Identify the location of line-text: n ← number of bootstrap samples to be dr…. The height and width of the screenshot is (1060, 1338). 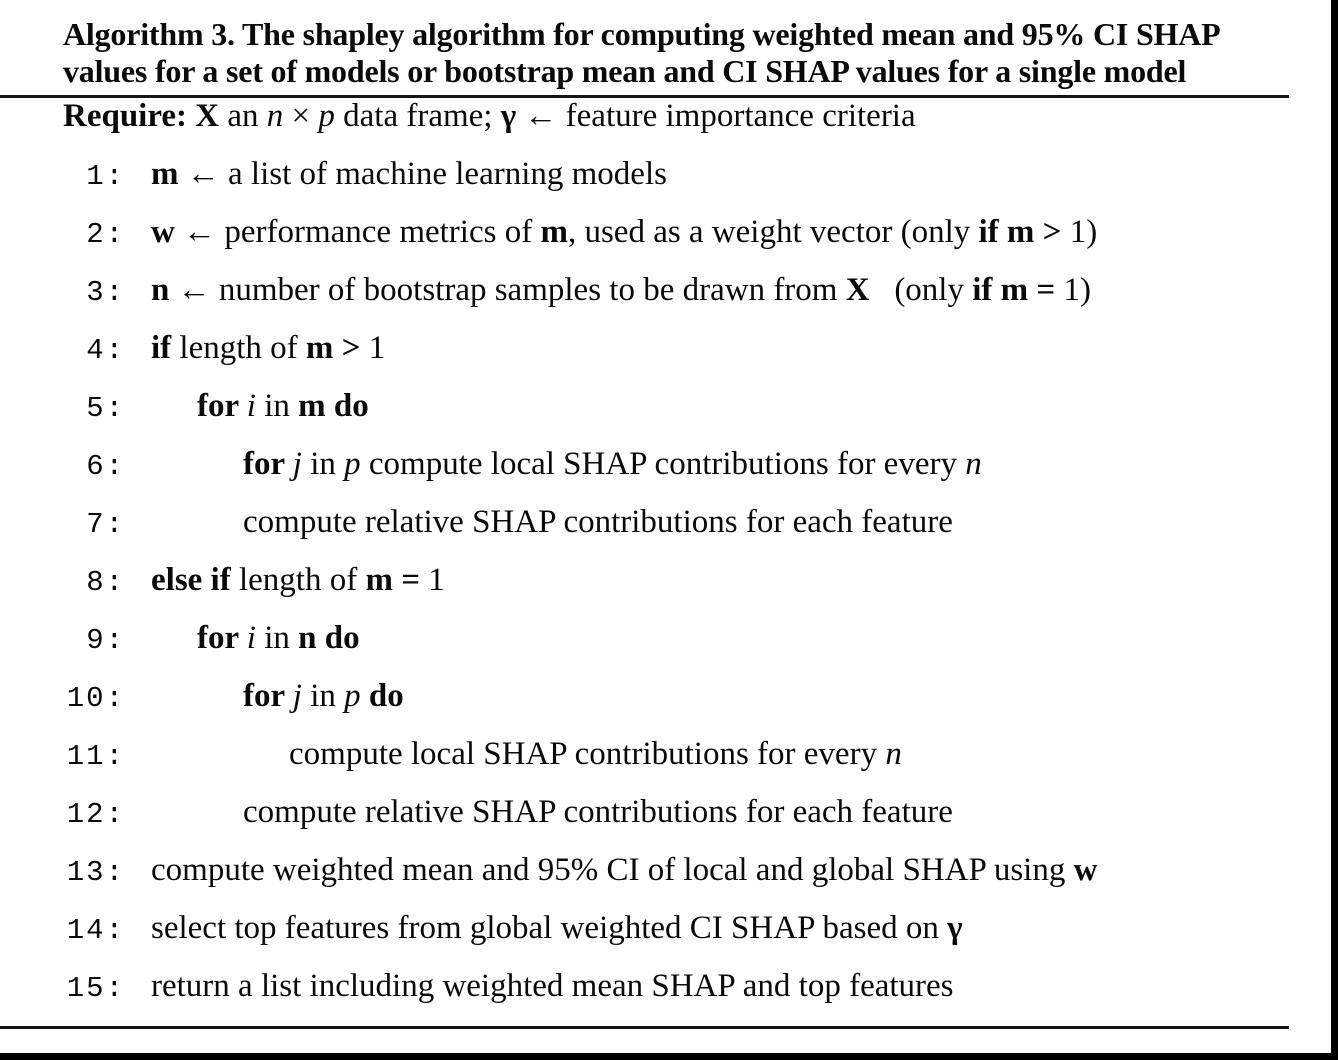
(621, 290).